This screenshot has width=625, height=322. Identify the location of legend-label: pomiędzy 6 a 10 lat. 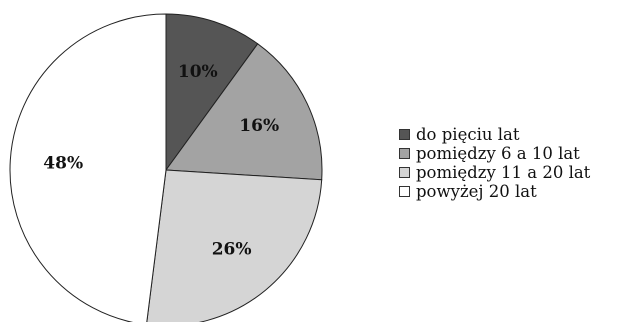
(498, 153).